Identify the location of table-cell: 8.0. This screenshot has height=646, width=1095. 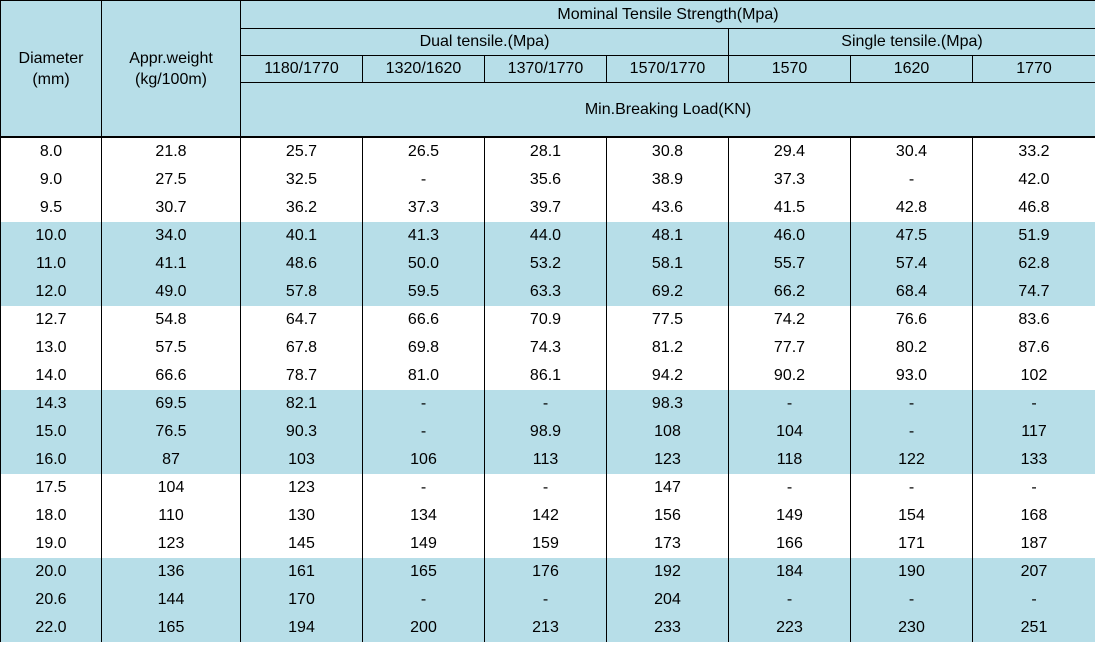
(51, 151).